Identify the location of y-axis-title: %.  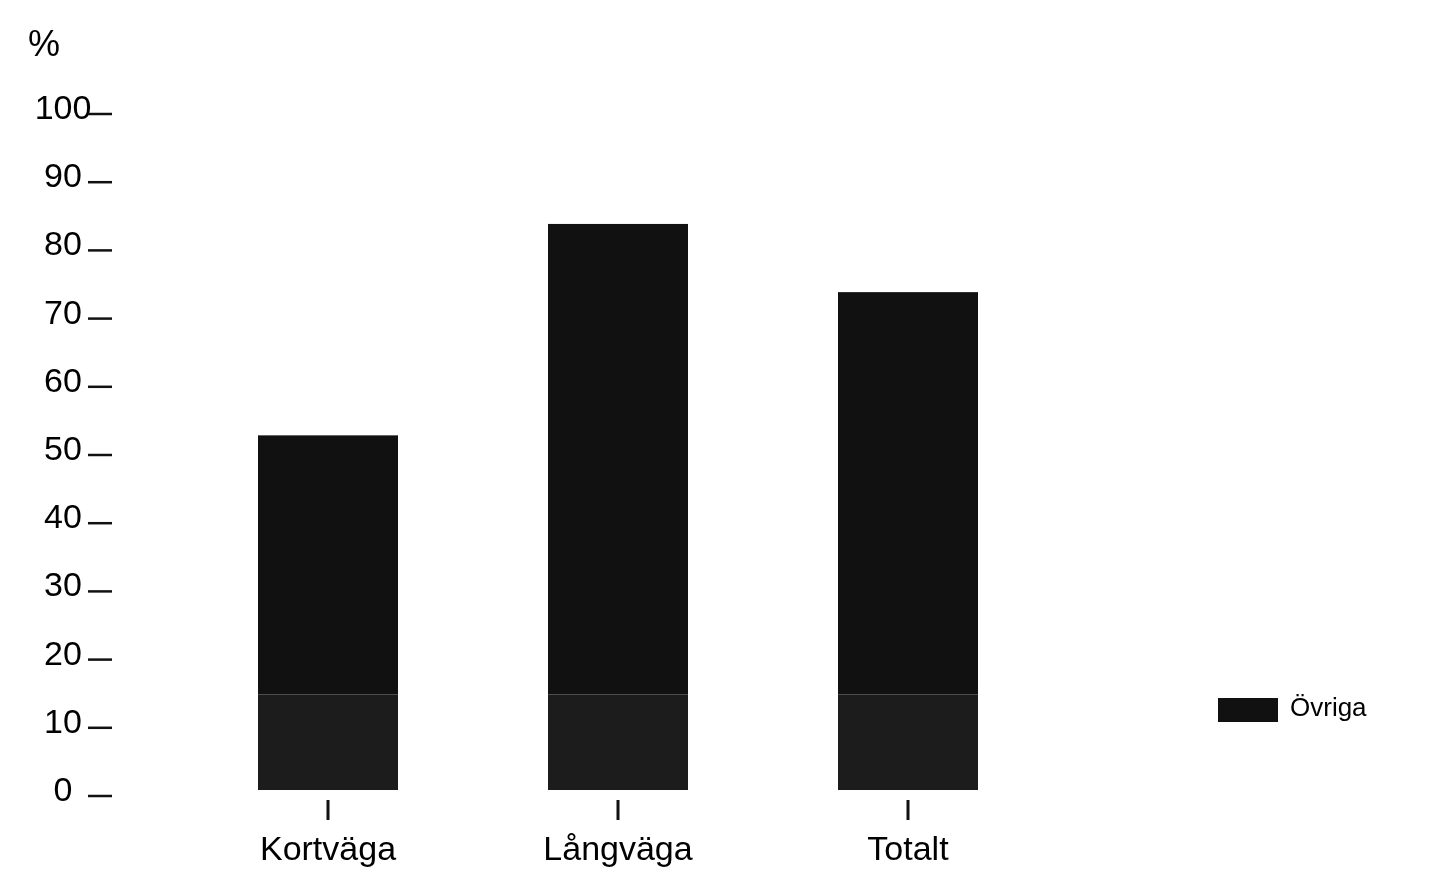
(44, 43).